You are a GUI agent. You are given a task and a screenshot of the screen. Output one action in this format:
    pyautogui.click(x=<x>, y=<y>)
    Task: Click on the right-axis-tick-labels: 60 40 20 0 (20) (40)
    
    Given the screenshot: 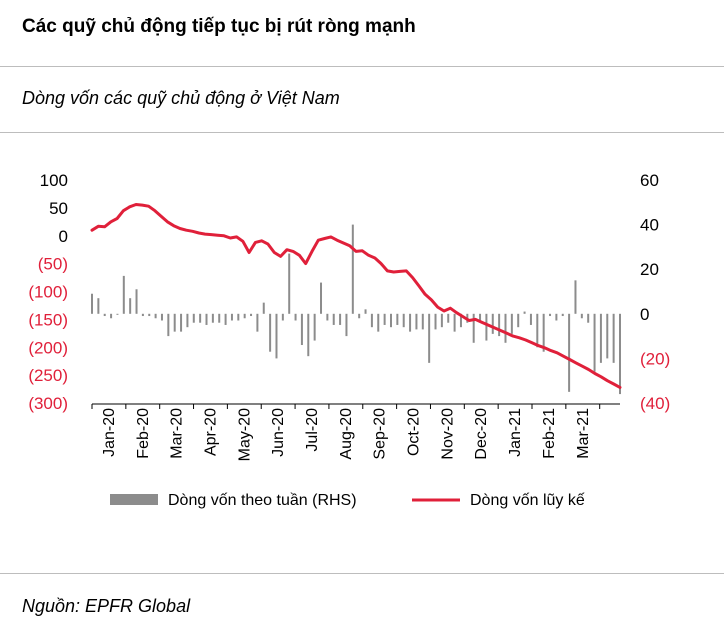 What is the action you would take?
    pyautogui.click(x=655, y=292)
    